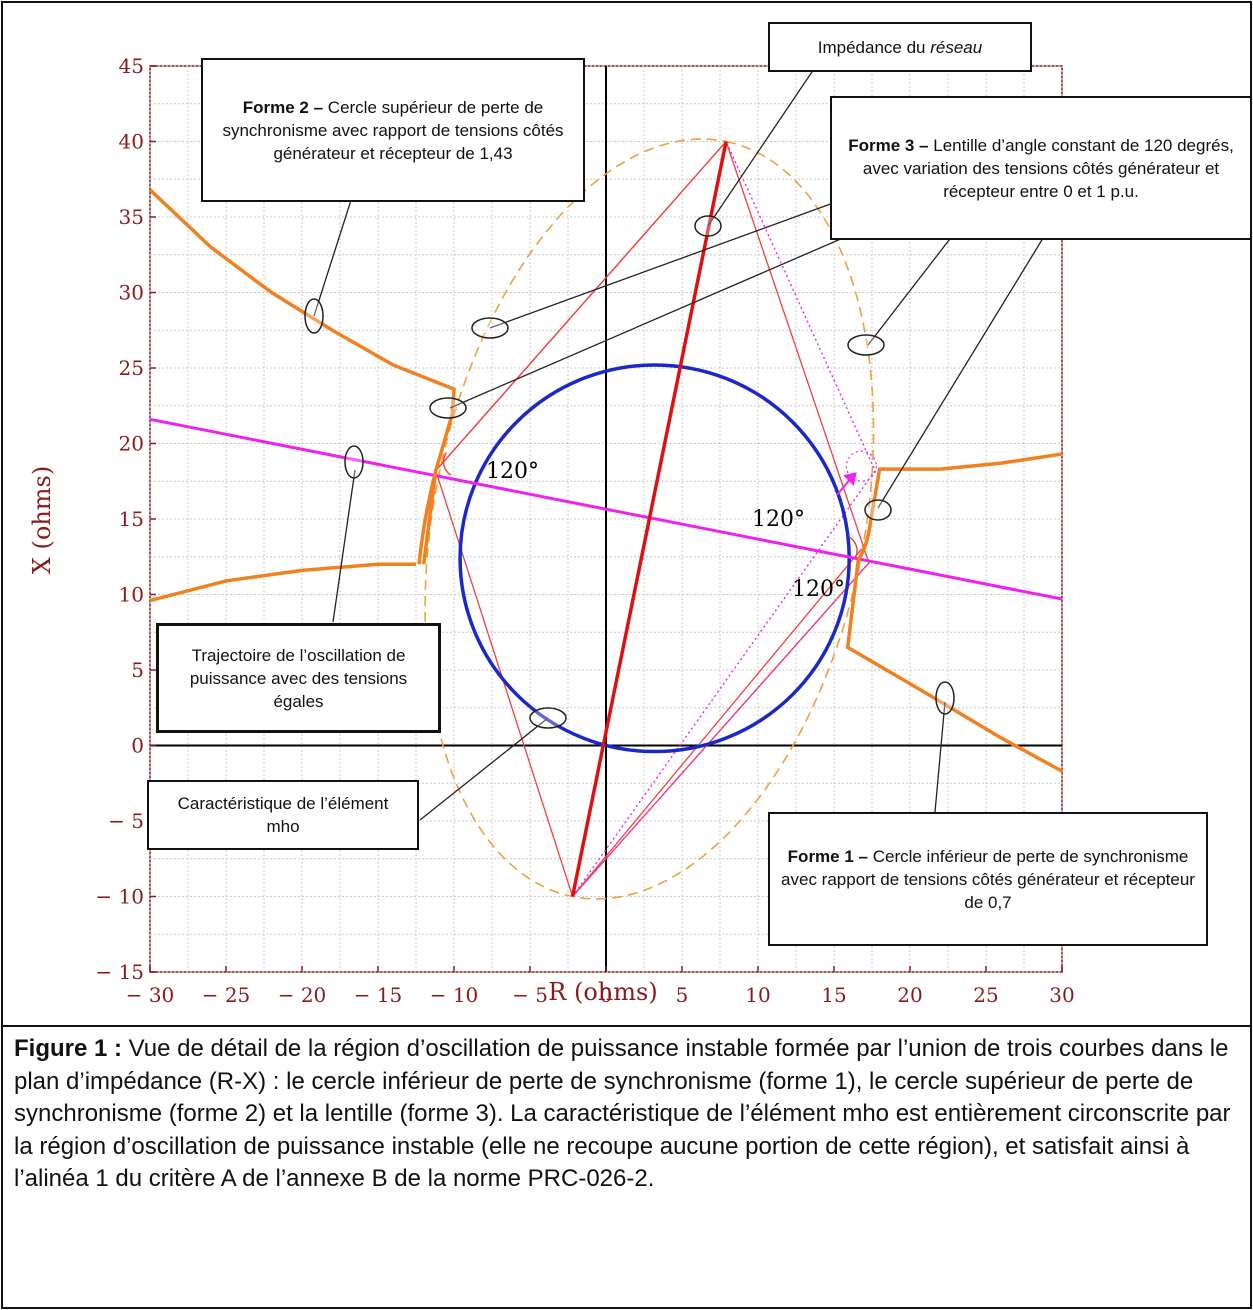  What do you see at coordinates (42, 520) in the screenshot?
I see `y-axis-label: X (ohms)` at bounding box center [42, 520].